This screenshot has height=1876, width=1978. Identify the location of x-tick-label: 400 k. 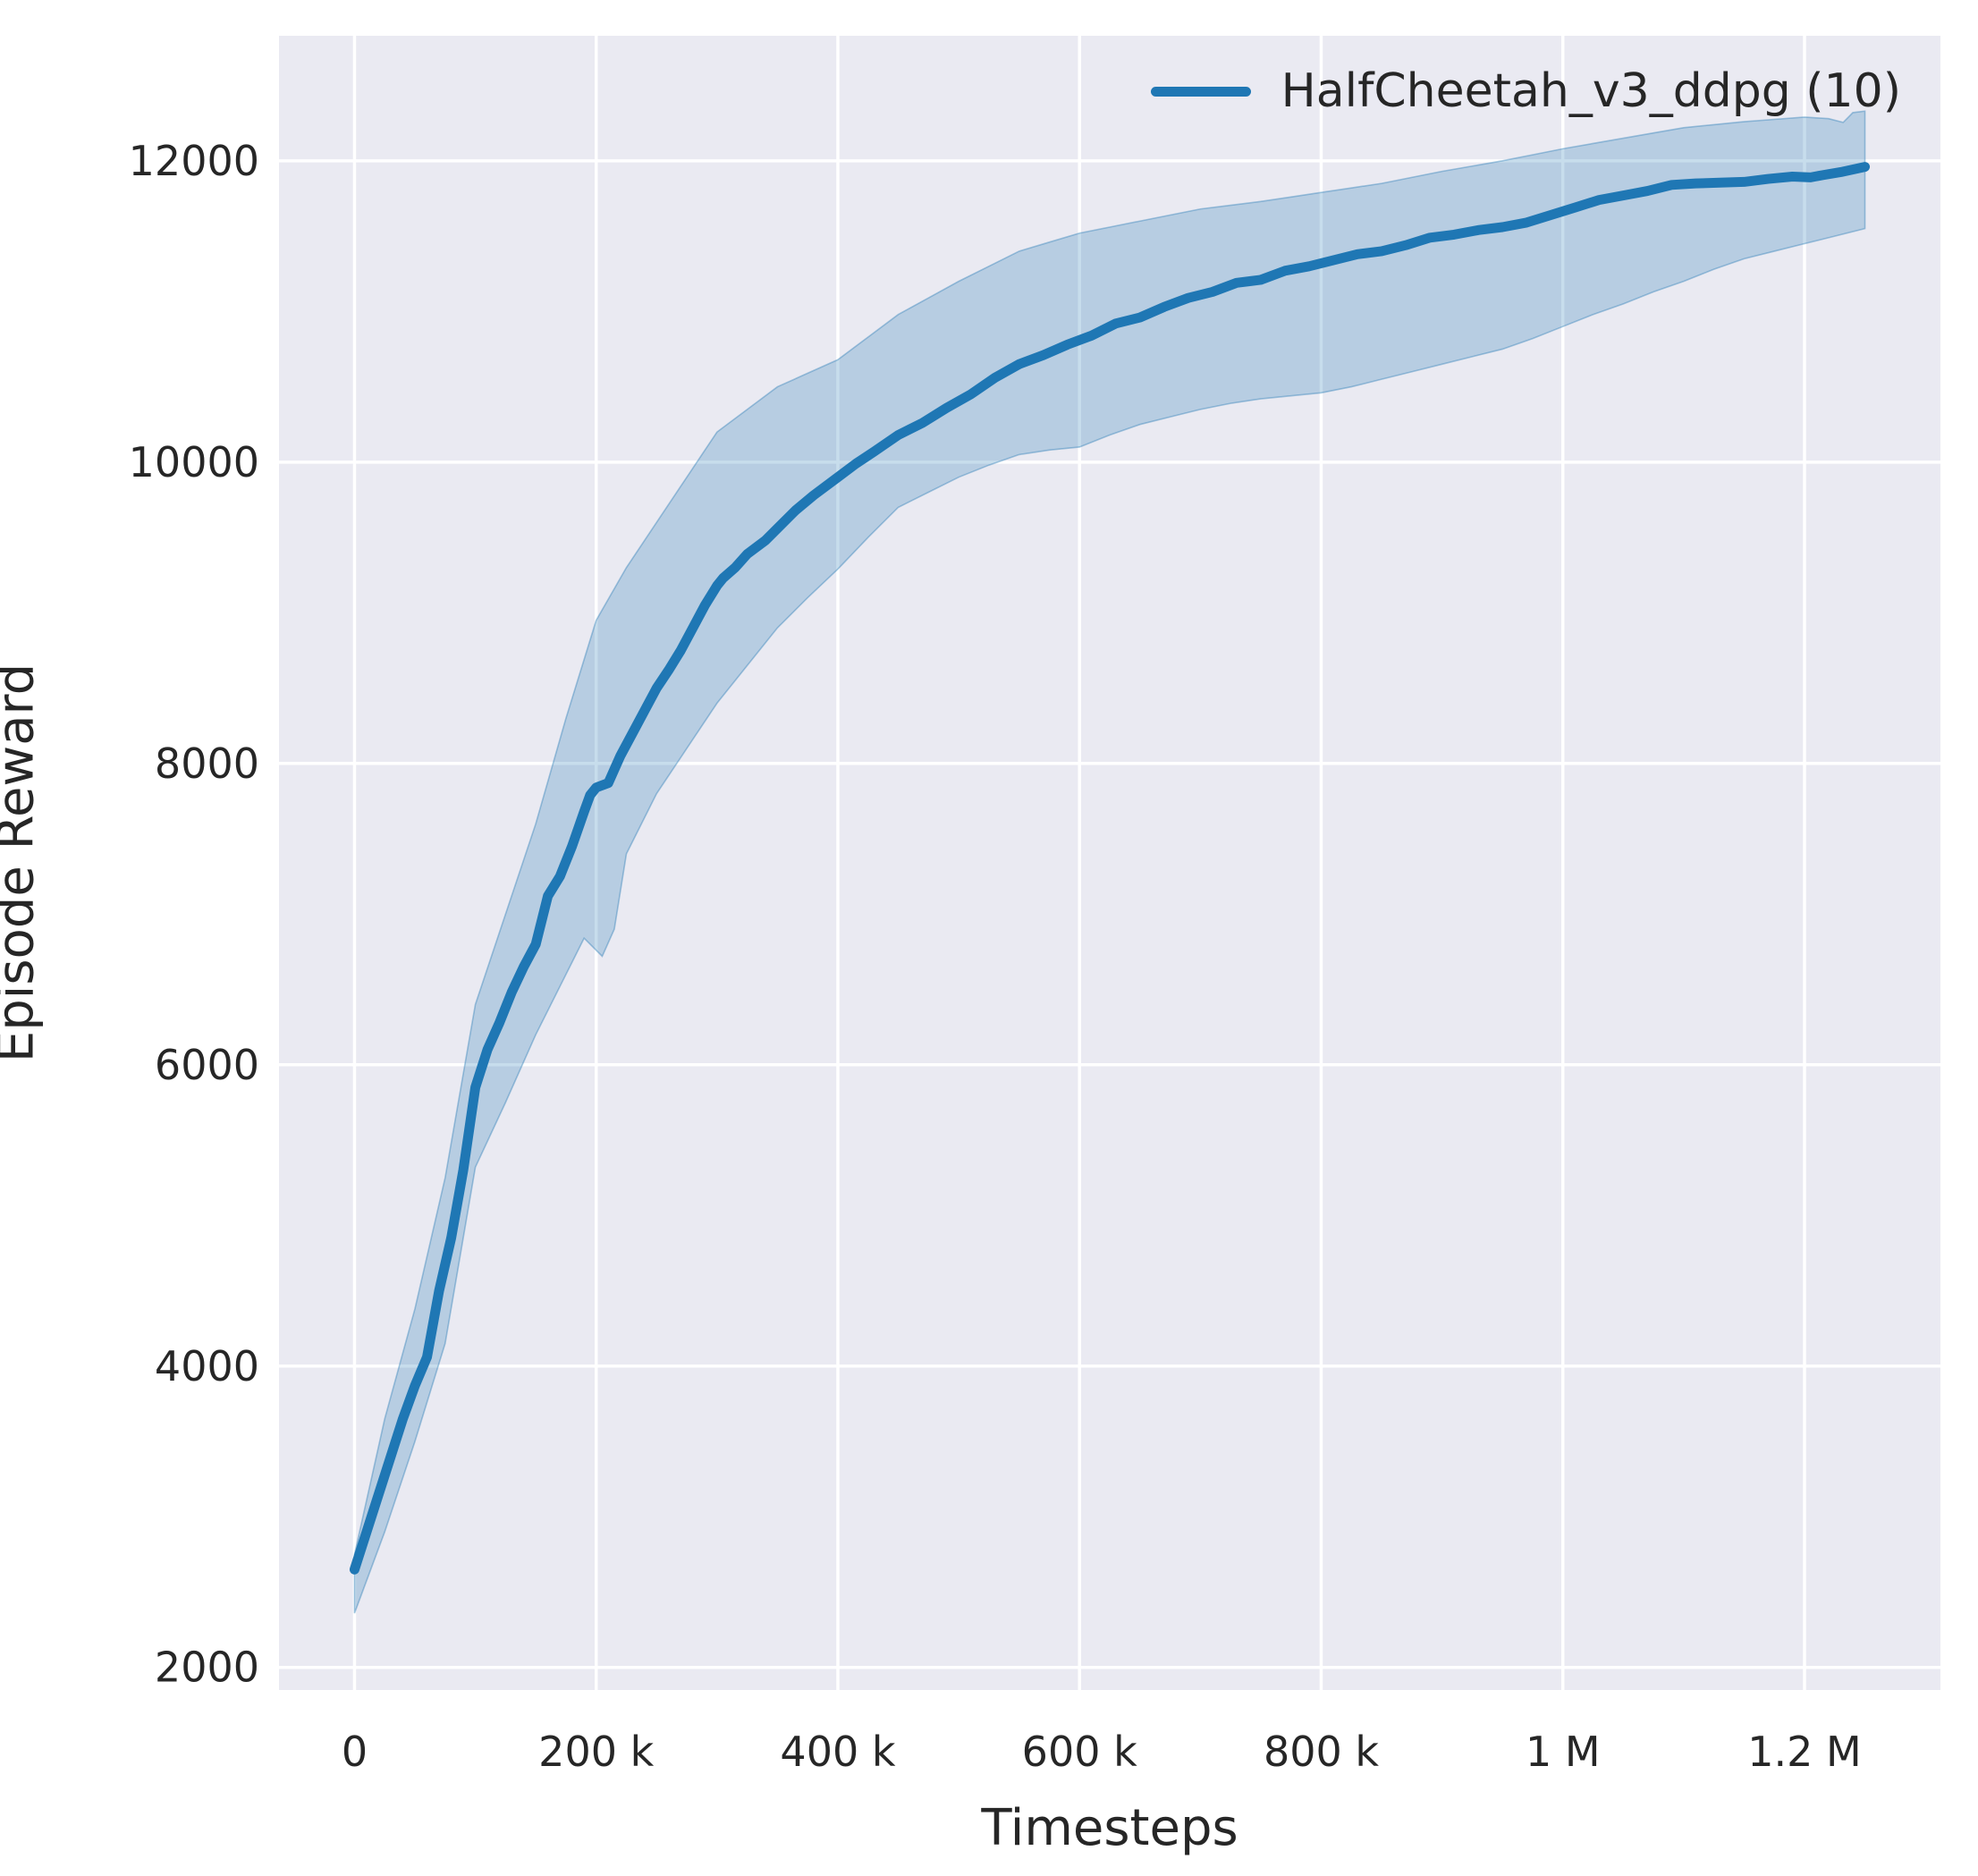
(837, 1752).